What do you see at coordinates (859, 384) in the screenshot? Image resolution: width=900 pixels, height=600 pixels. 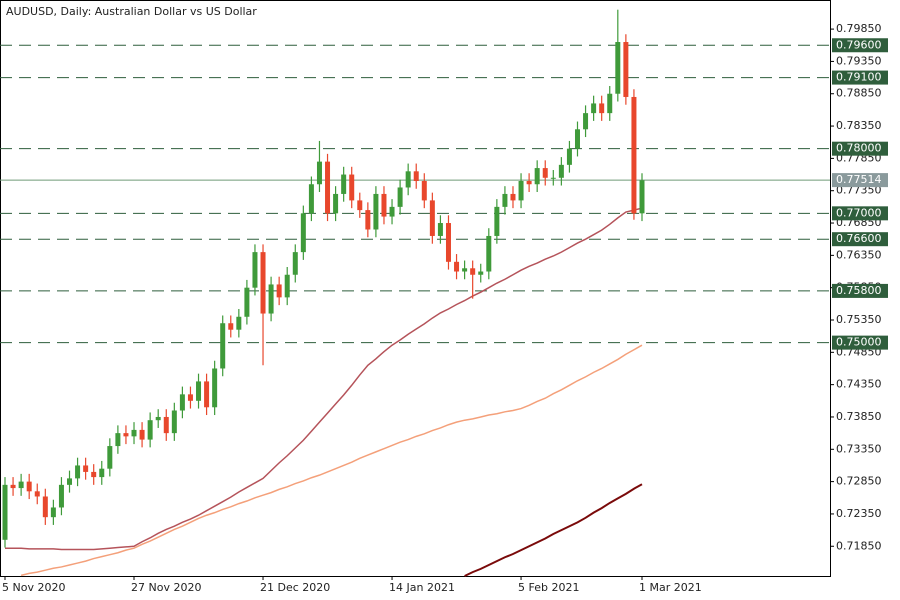 I see `y-tick-label: 0.74350` at bounding box center [859, 384].